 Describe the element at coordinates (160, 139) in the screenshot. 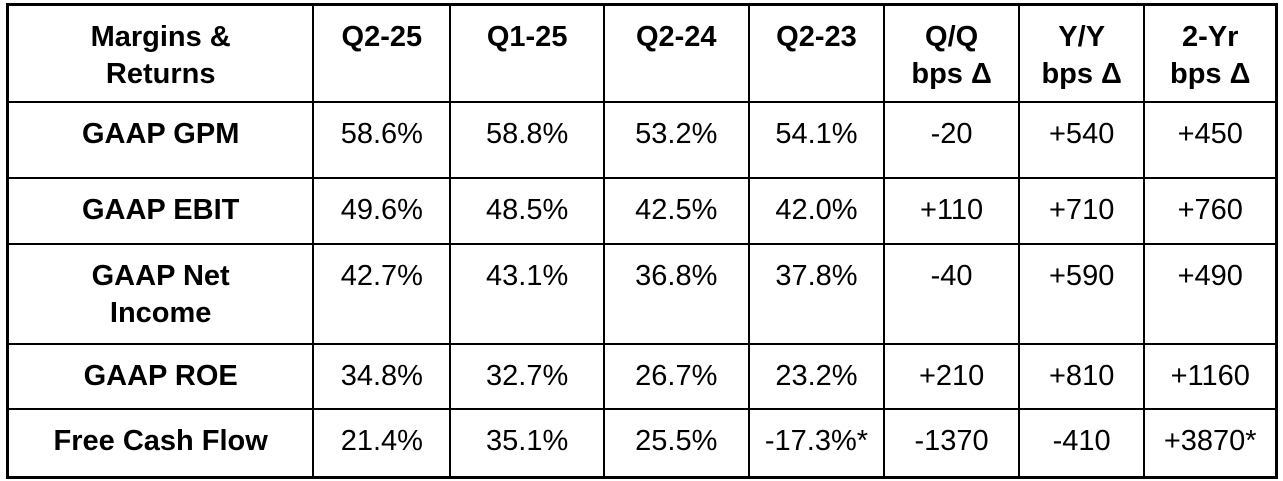

I see `row-label: GAAP GPM` at that location.